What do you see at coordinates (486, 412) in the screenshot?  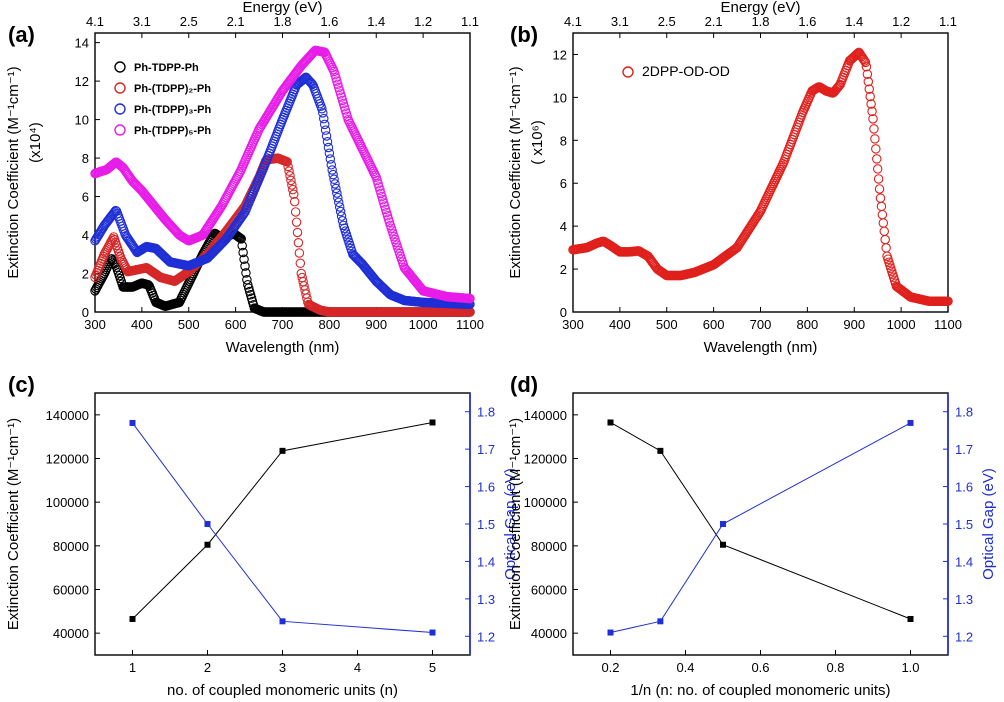 I see `right-tick-label: 1.8` at bounding box center [486, 412].